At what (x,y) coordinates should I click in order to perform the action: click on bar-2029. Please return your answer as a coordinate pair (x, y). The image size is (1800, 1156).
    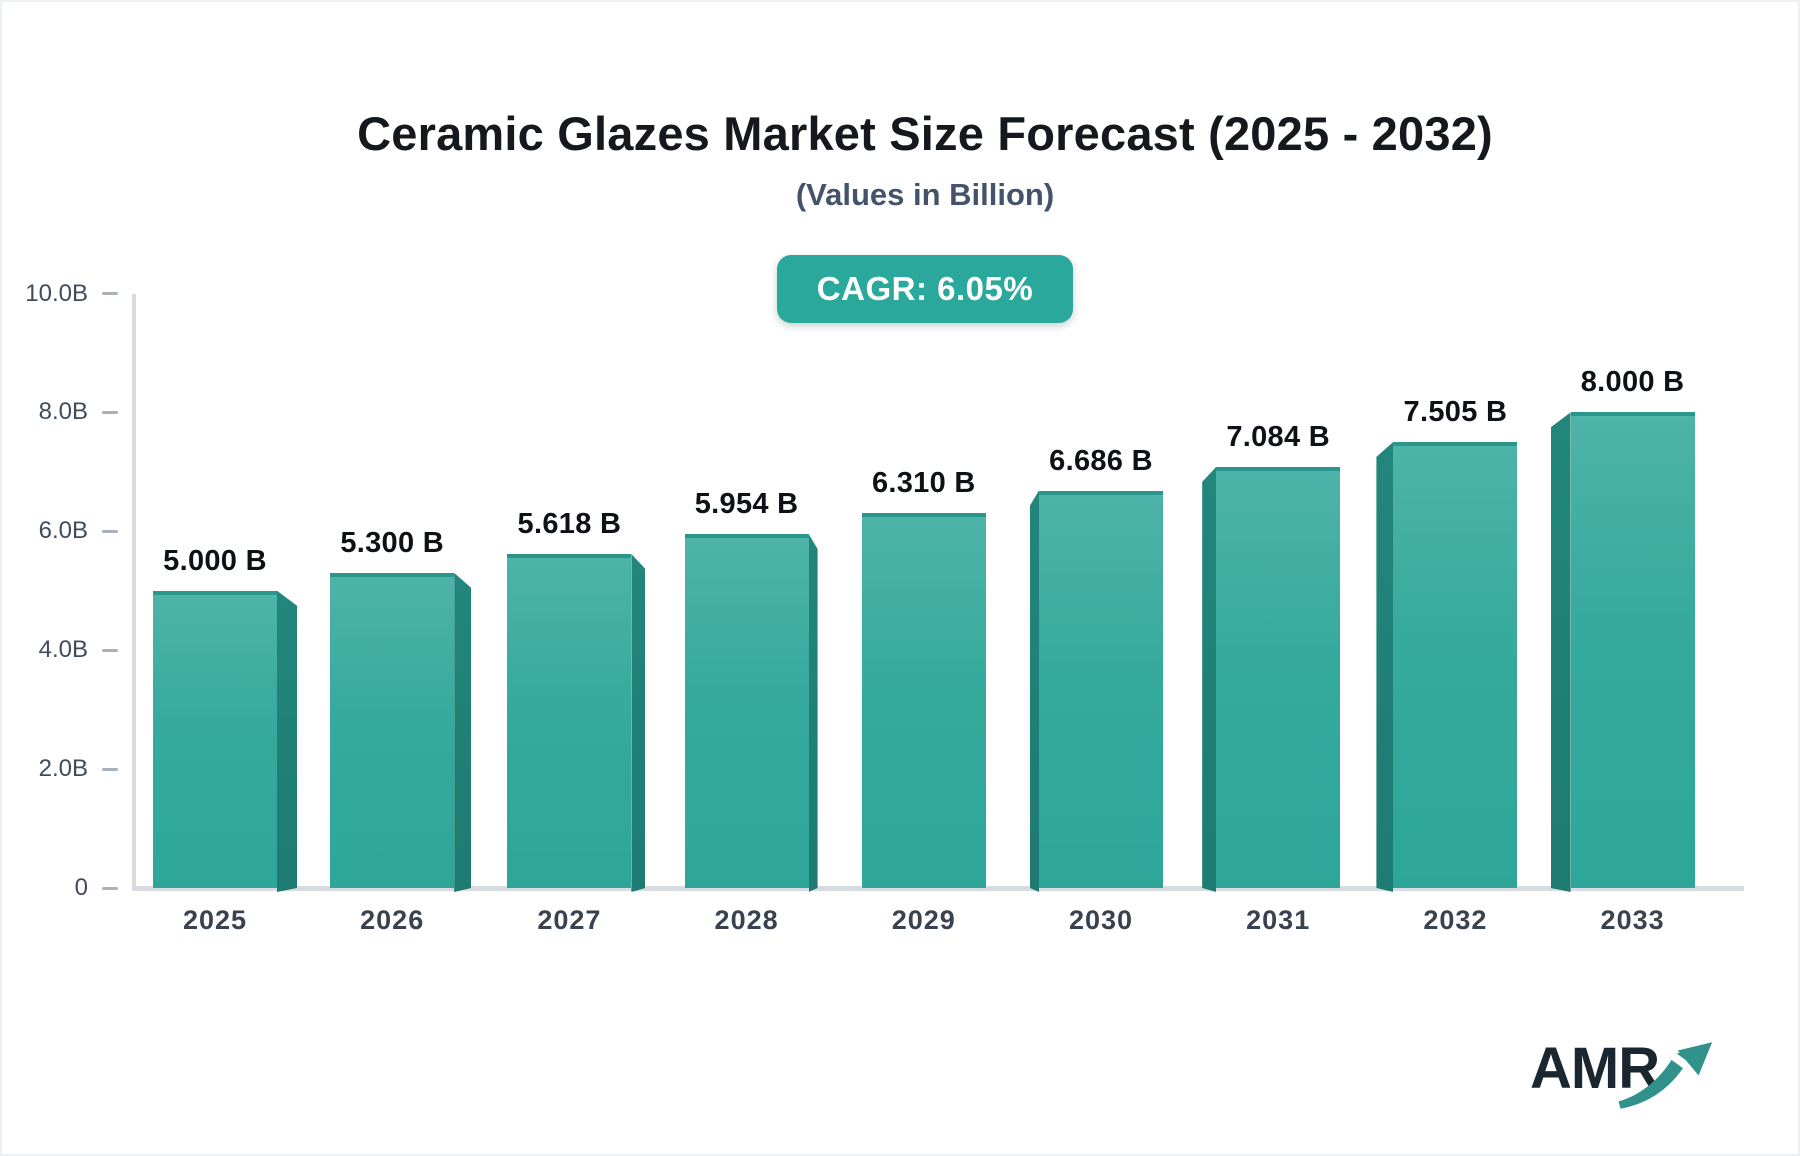
    Looking at the image, I should click on (923, 700).